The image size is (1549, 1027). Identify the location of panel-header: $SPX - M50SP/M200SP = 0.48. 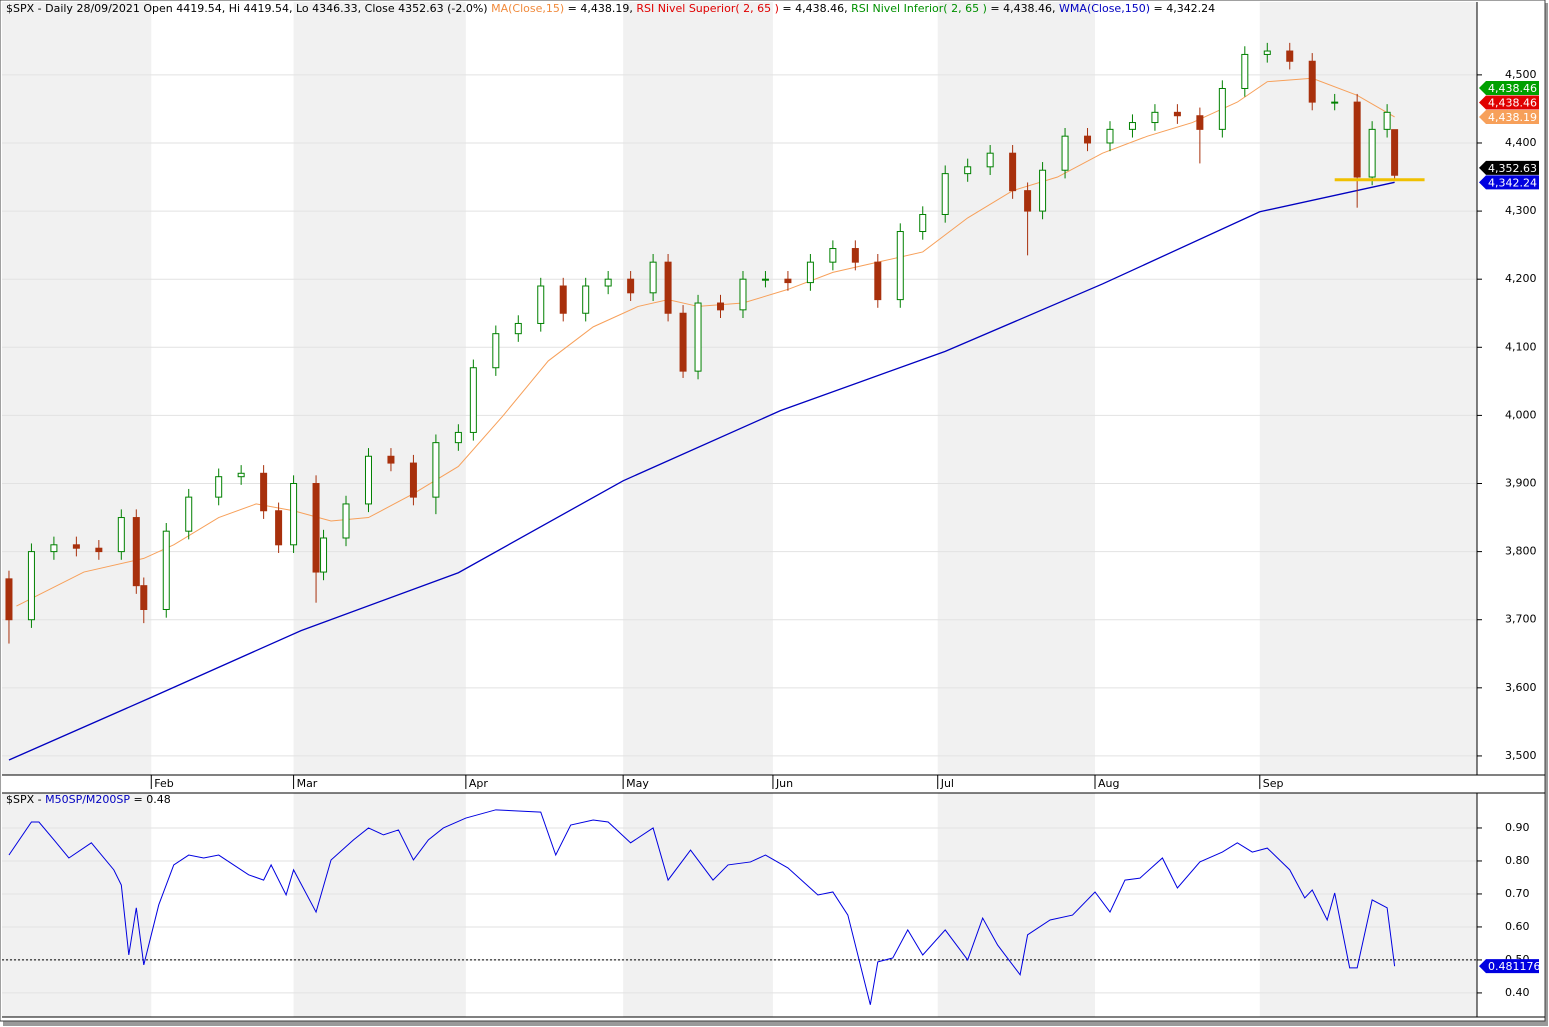
(88, 799).